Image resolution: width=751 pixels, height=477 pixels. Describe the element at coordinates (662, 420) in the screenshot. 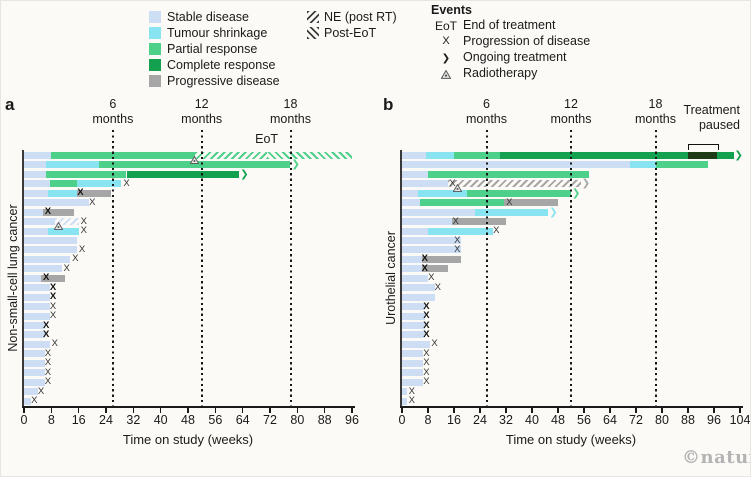

I see `x-tick-label-1-80: 80` at that location.